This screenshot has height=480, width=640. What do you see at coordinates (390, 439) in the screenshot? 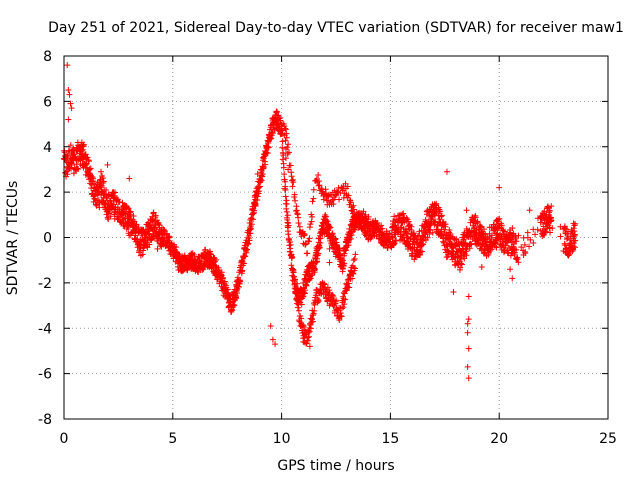
I see `x-tick-label: 15` at bounding box center [390, 439].